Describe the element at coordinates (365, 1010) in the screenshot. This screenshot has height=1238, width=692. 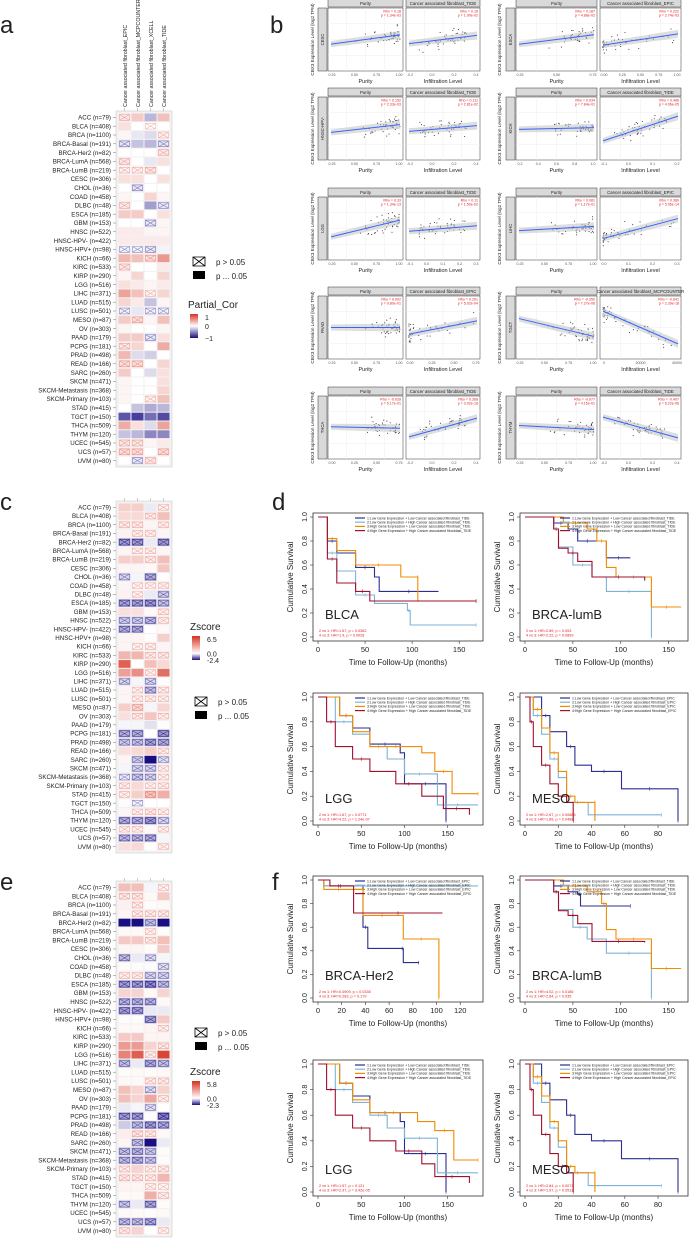
I see `x-tick-label: 40` at that location.